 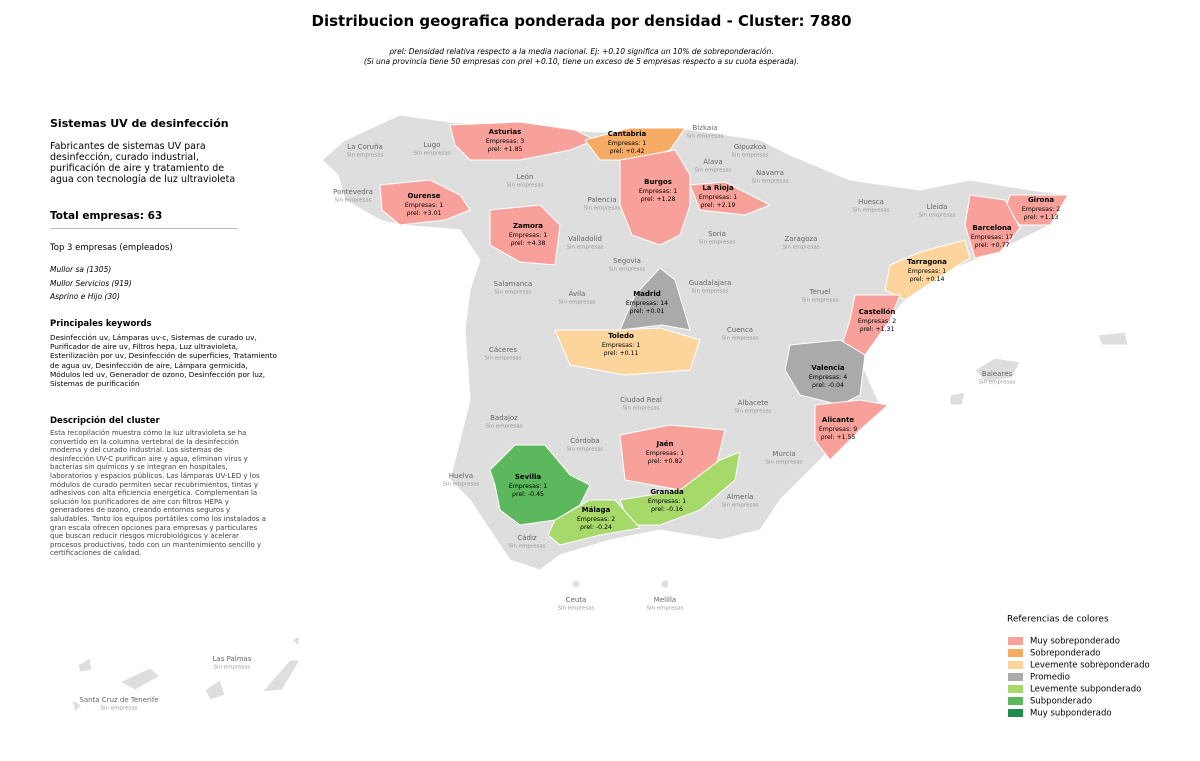 I want to click on province-companies: Empresas: 17, so click(x=992, y=237).